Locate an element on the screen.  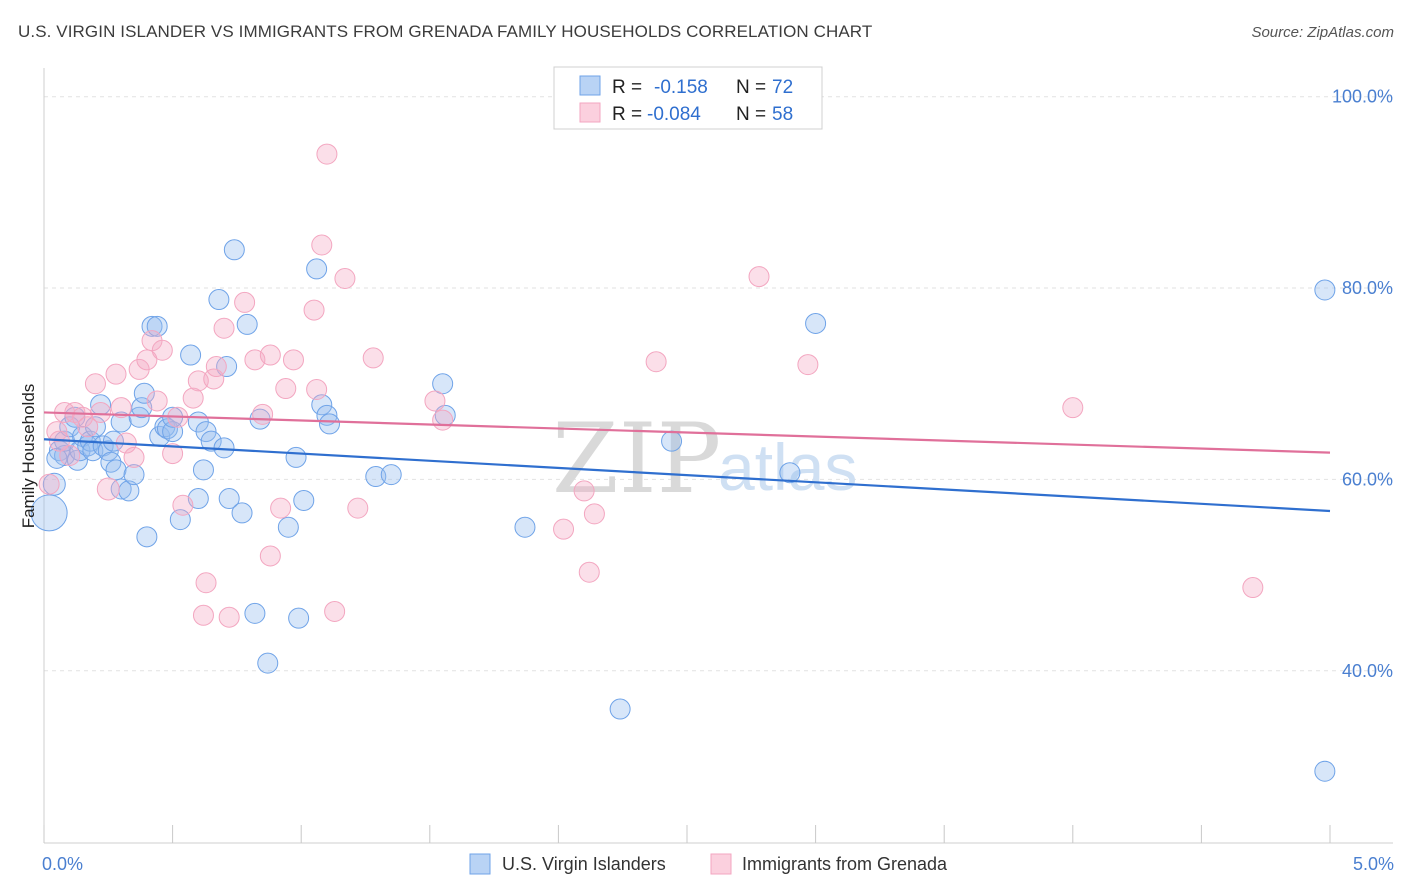
y-tick-label-1: 80.0% is located at coordinates (1367, 288).